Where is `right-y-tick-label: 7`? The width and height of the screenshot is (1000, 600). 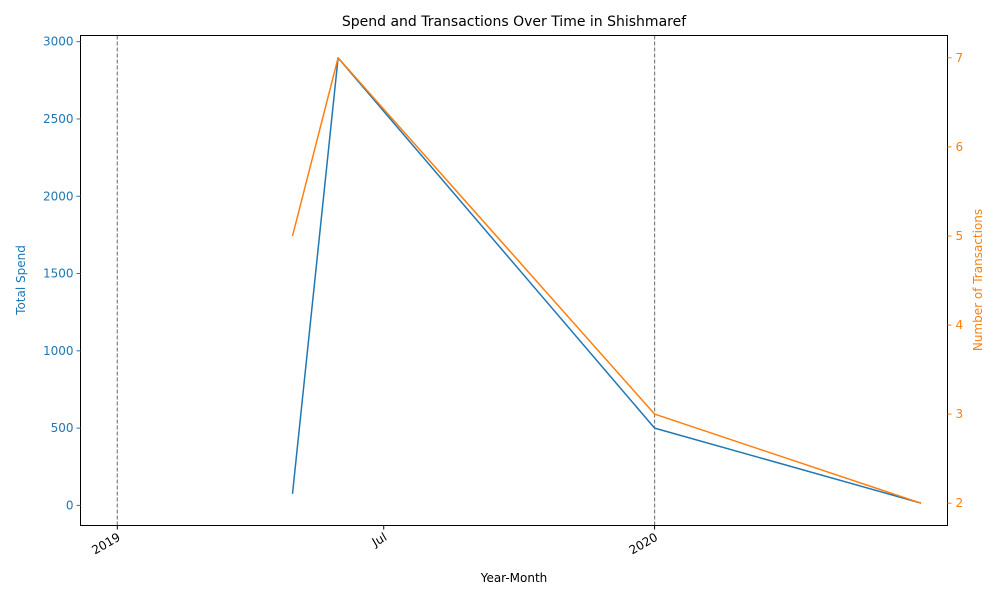
right-y-tick-label: 7 is located at coordinates (960, 58).